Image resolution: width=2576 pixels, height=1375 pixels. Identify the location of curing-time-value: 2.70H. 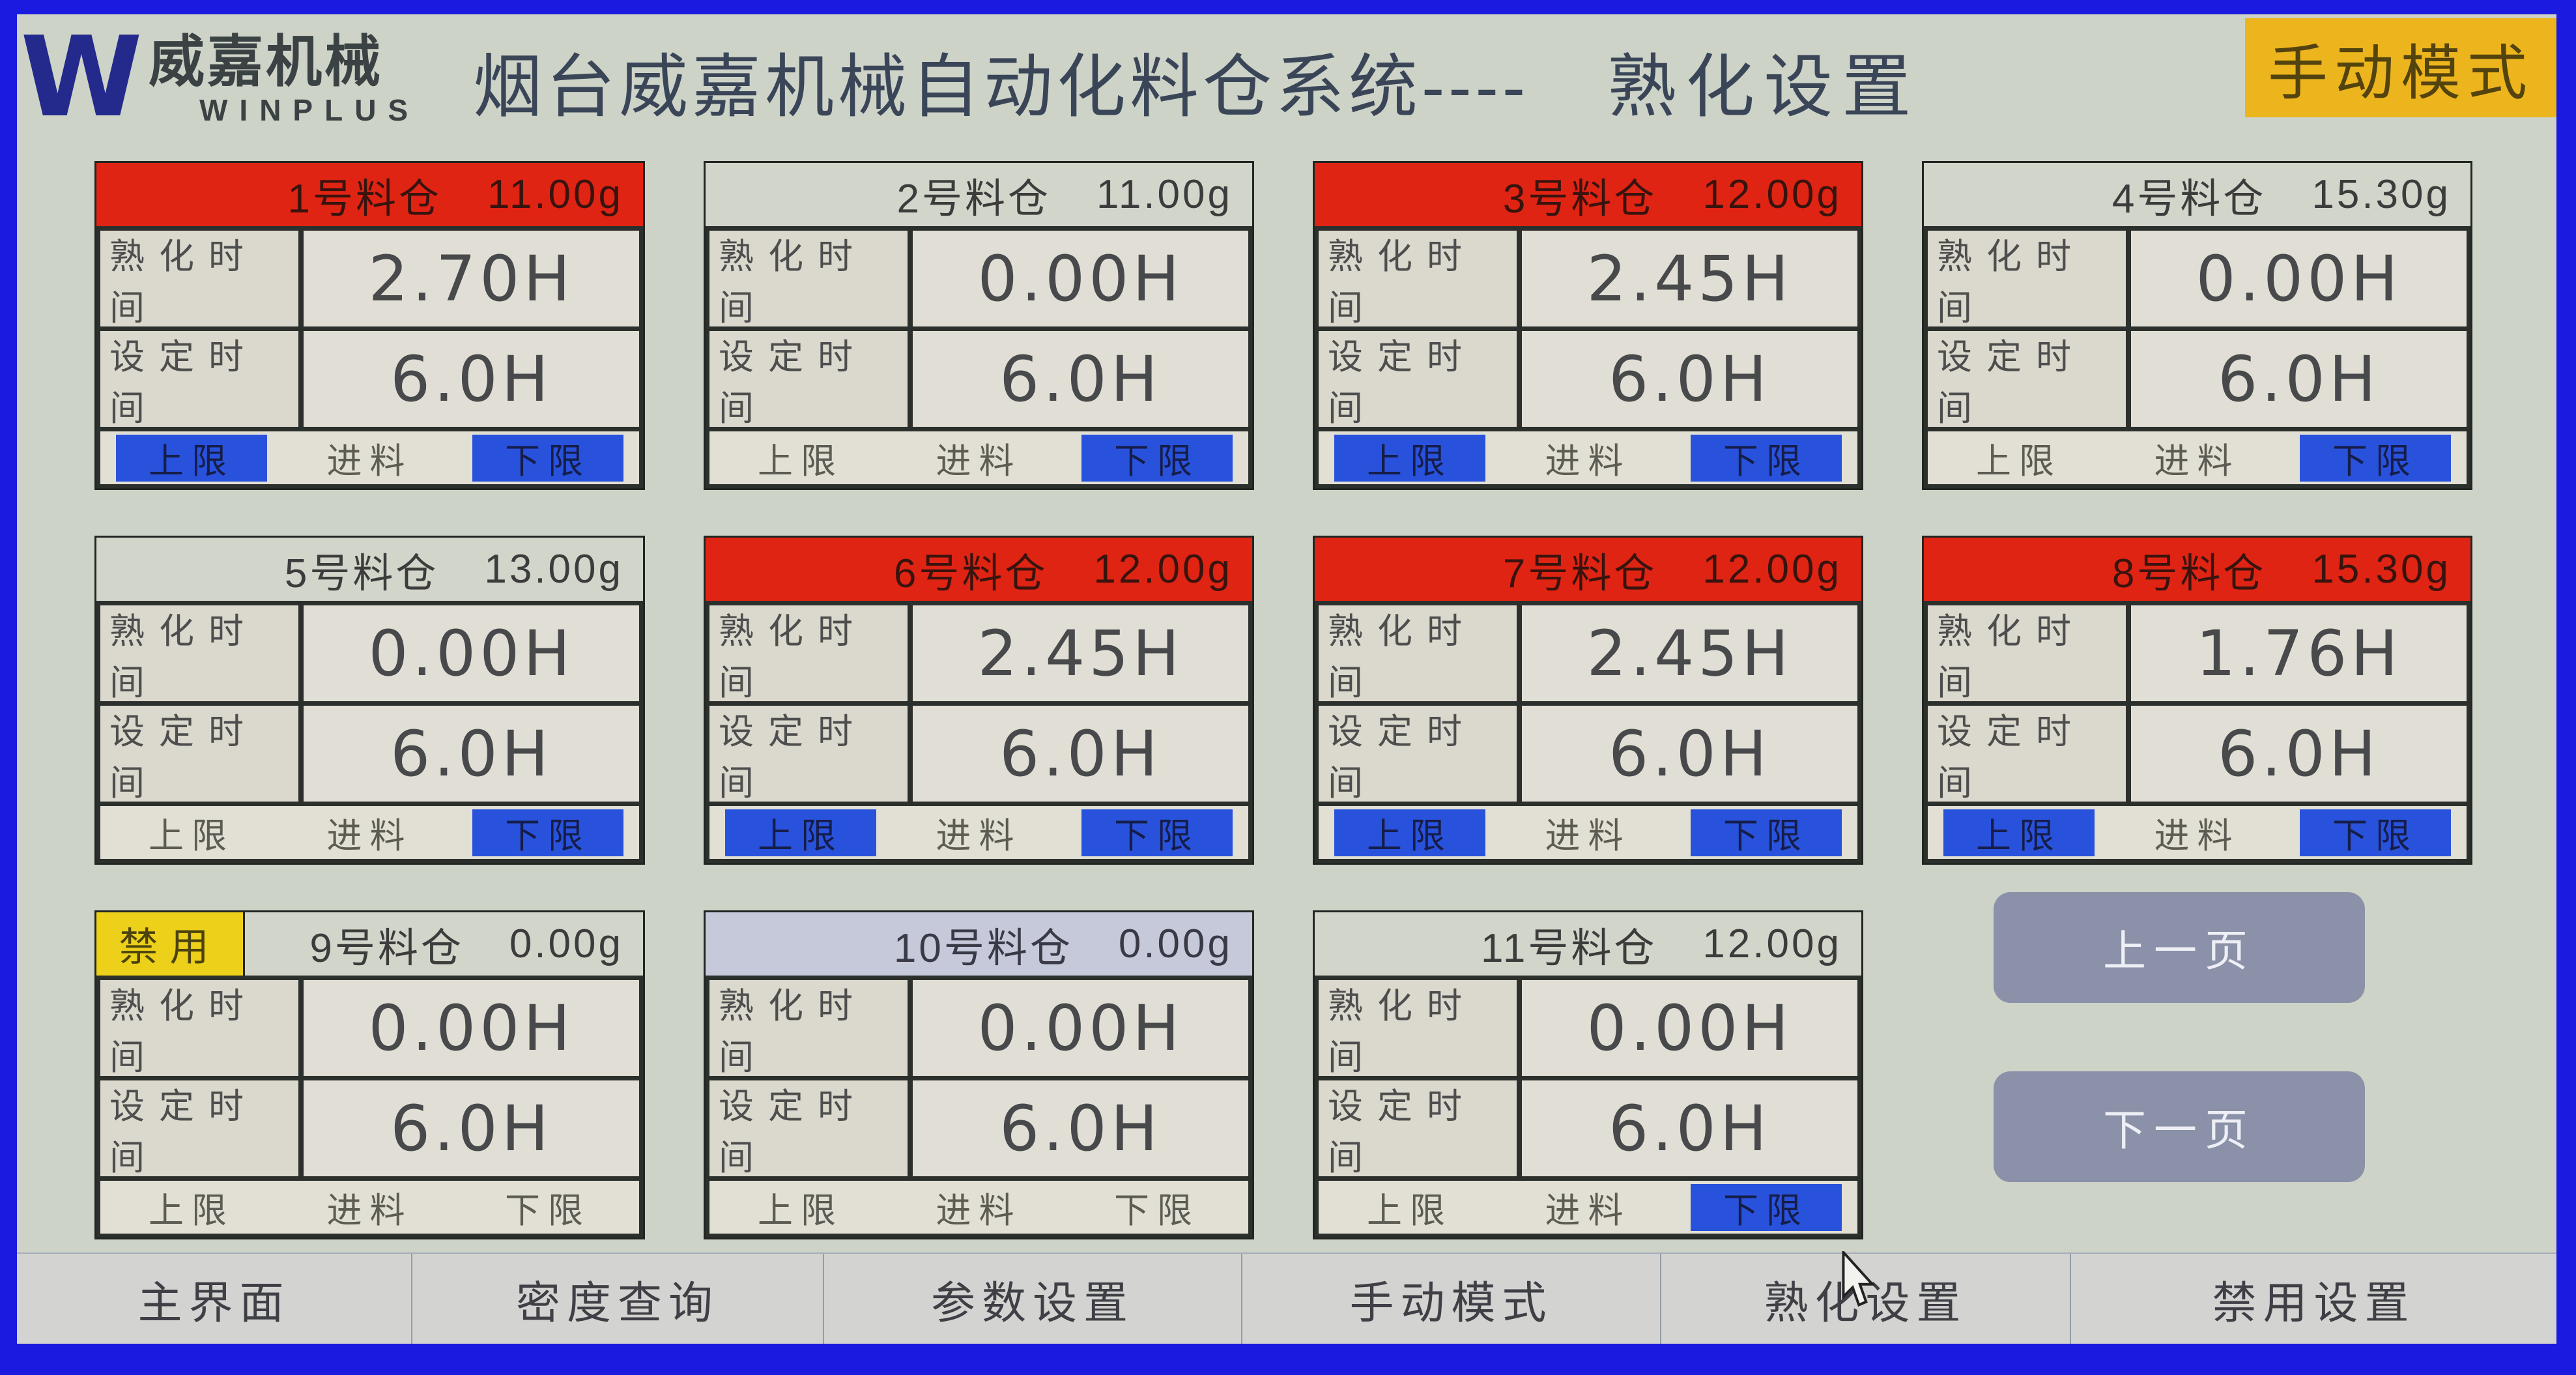
(471, 278).